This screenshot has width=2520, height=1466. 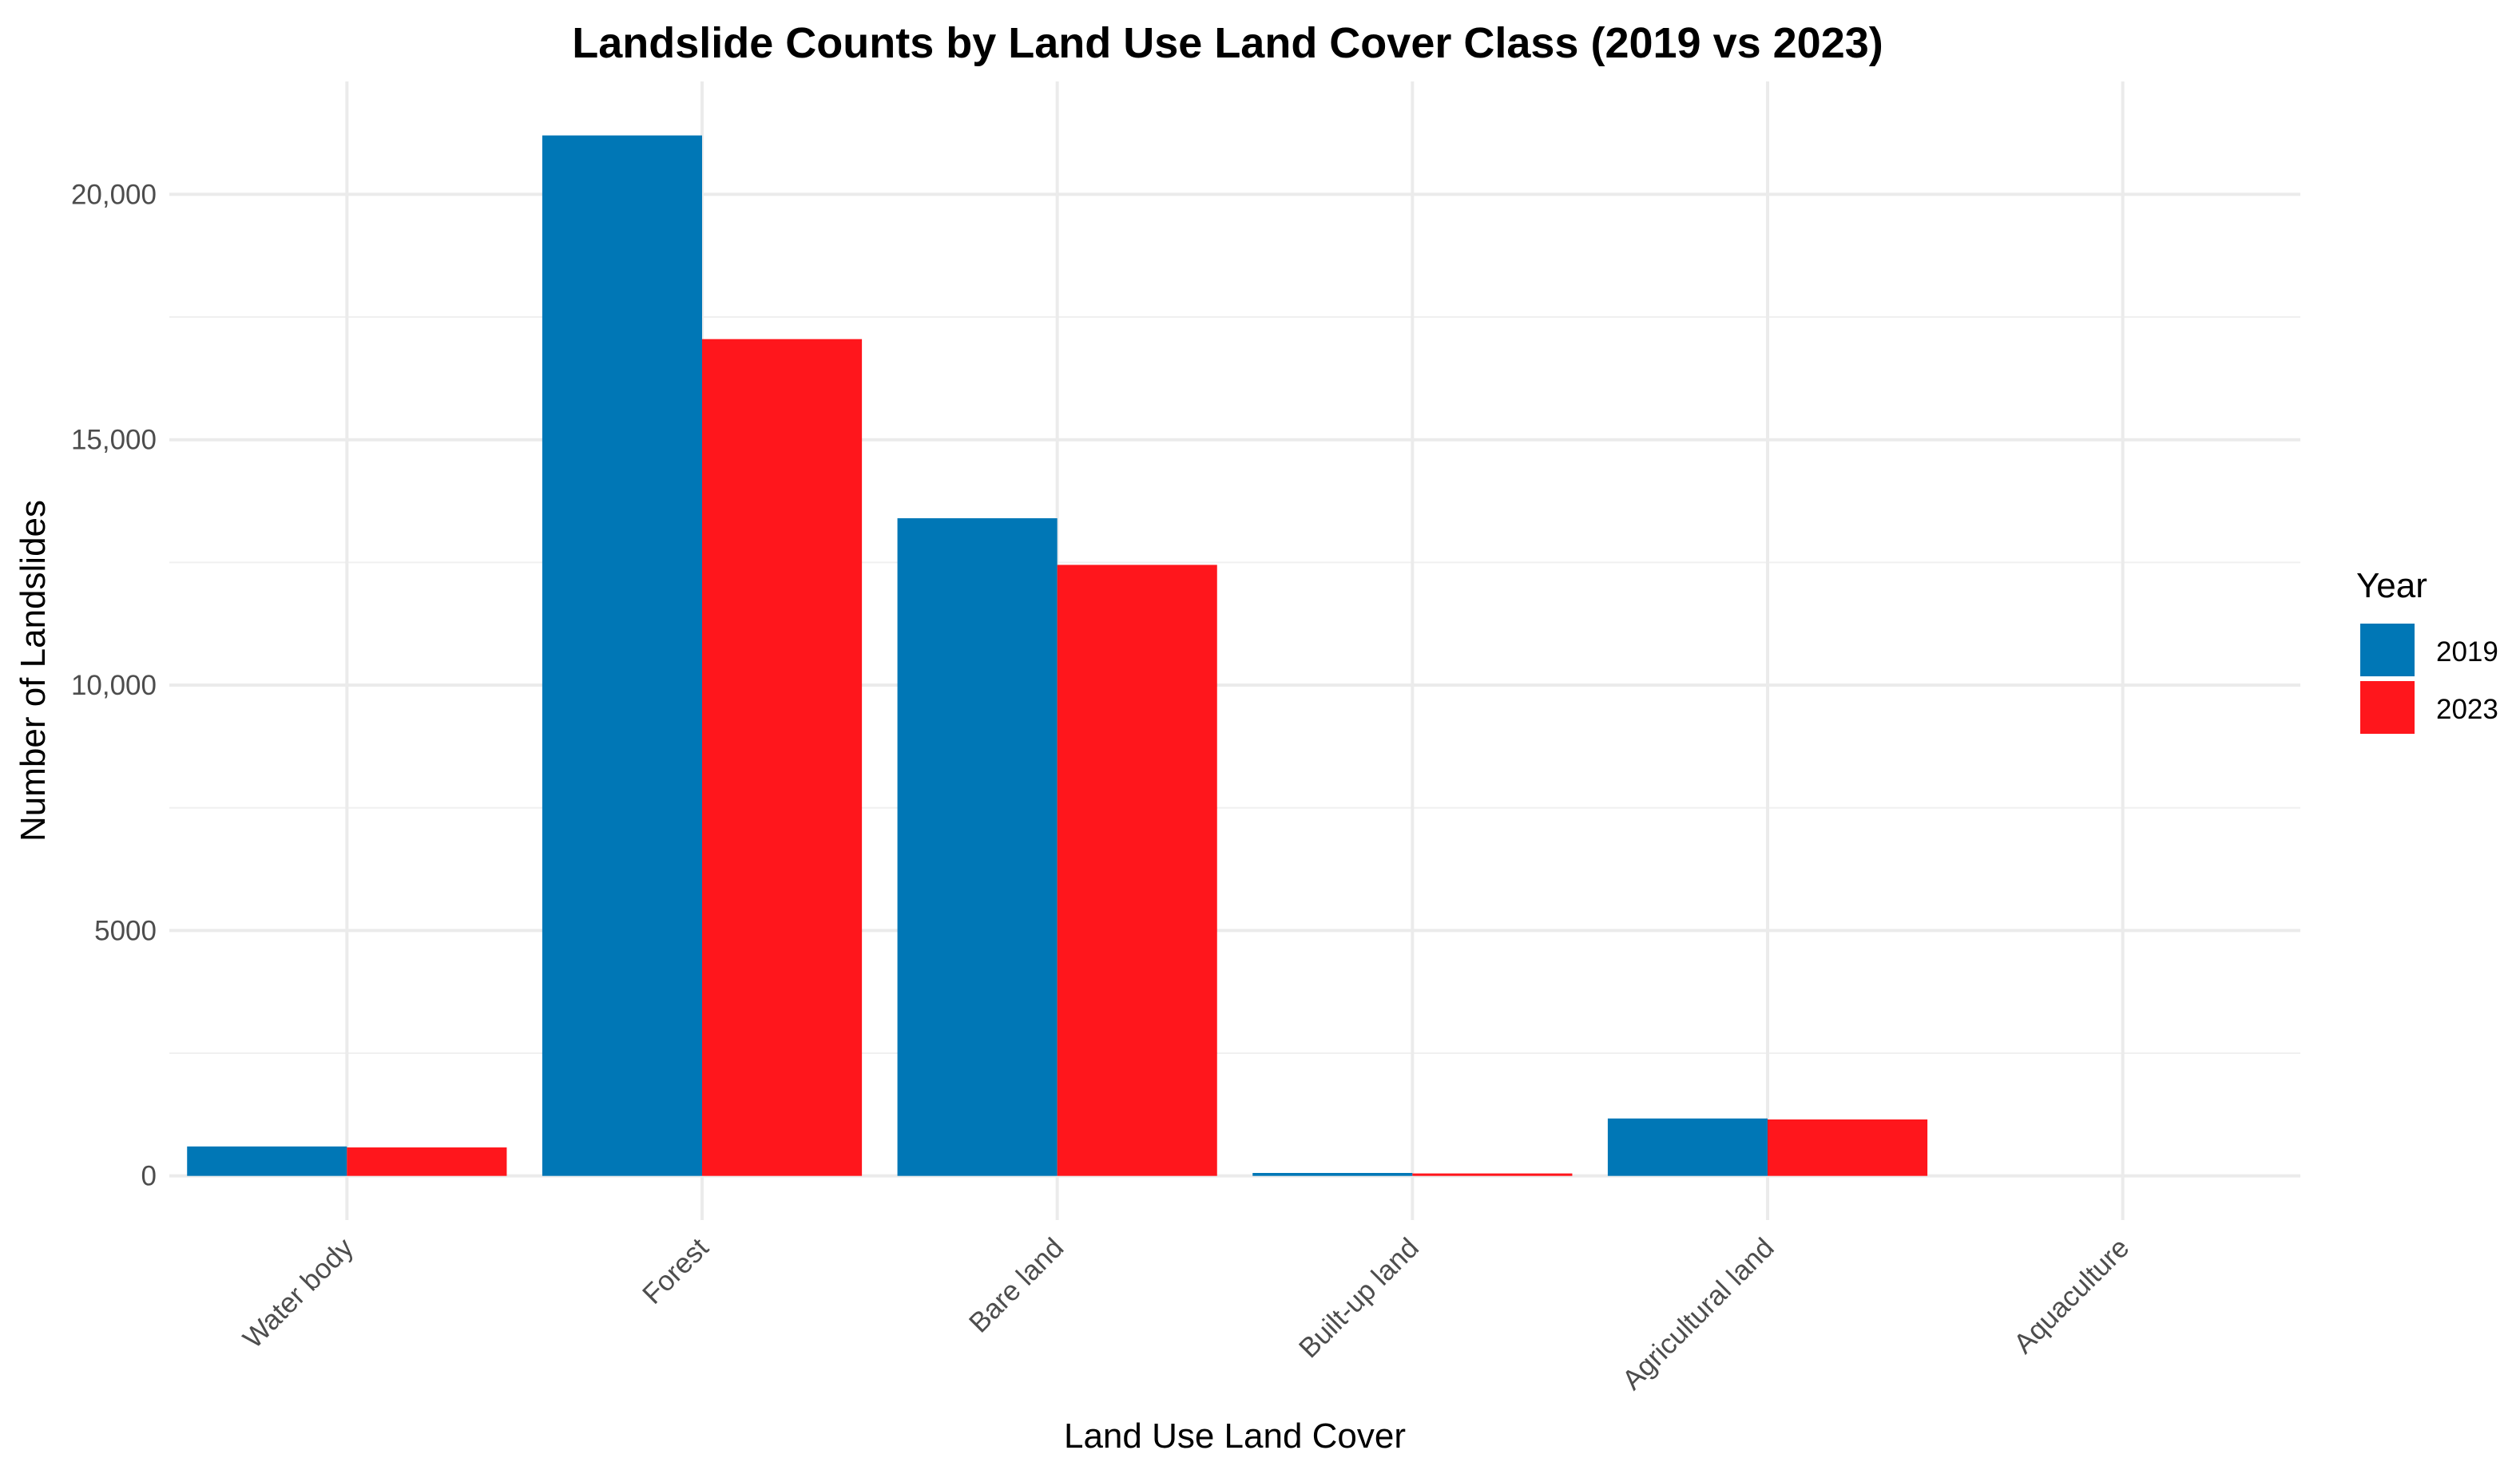 I want to click on bar-2019-bare-land, so click(x=977, y=847).